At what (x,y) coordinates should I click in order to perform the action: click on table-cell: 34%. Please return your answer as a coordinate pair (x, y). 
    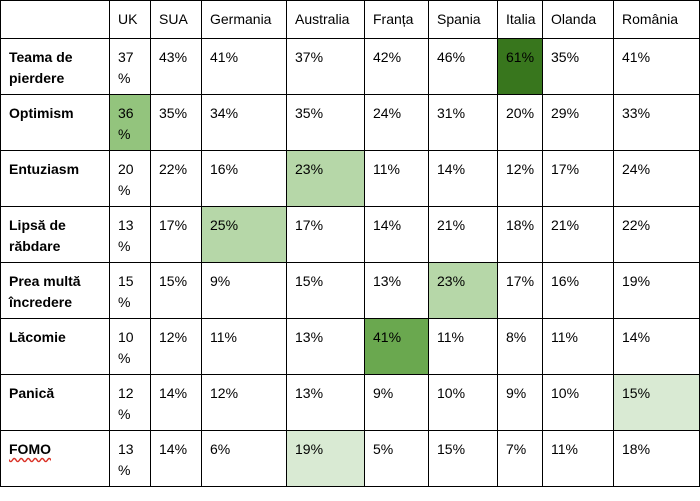
    Looking at the image, I should click on (244, 122).